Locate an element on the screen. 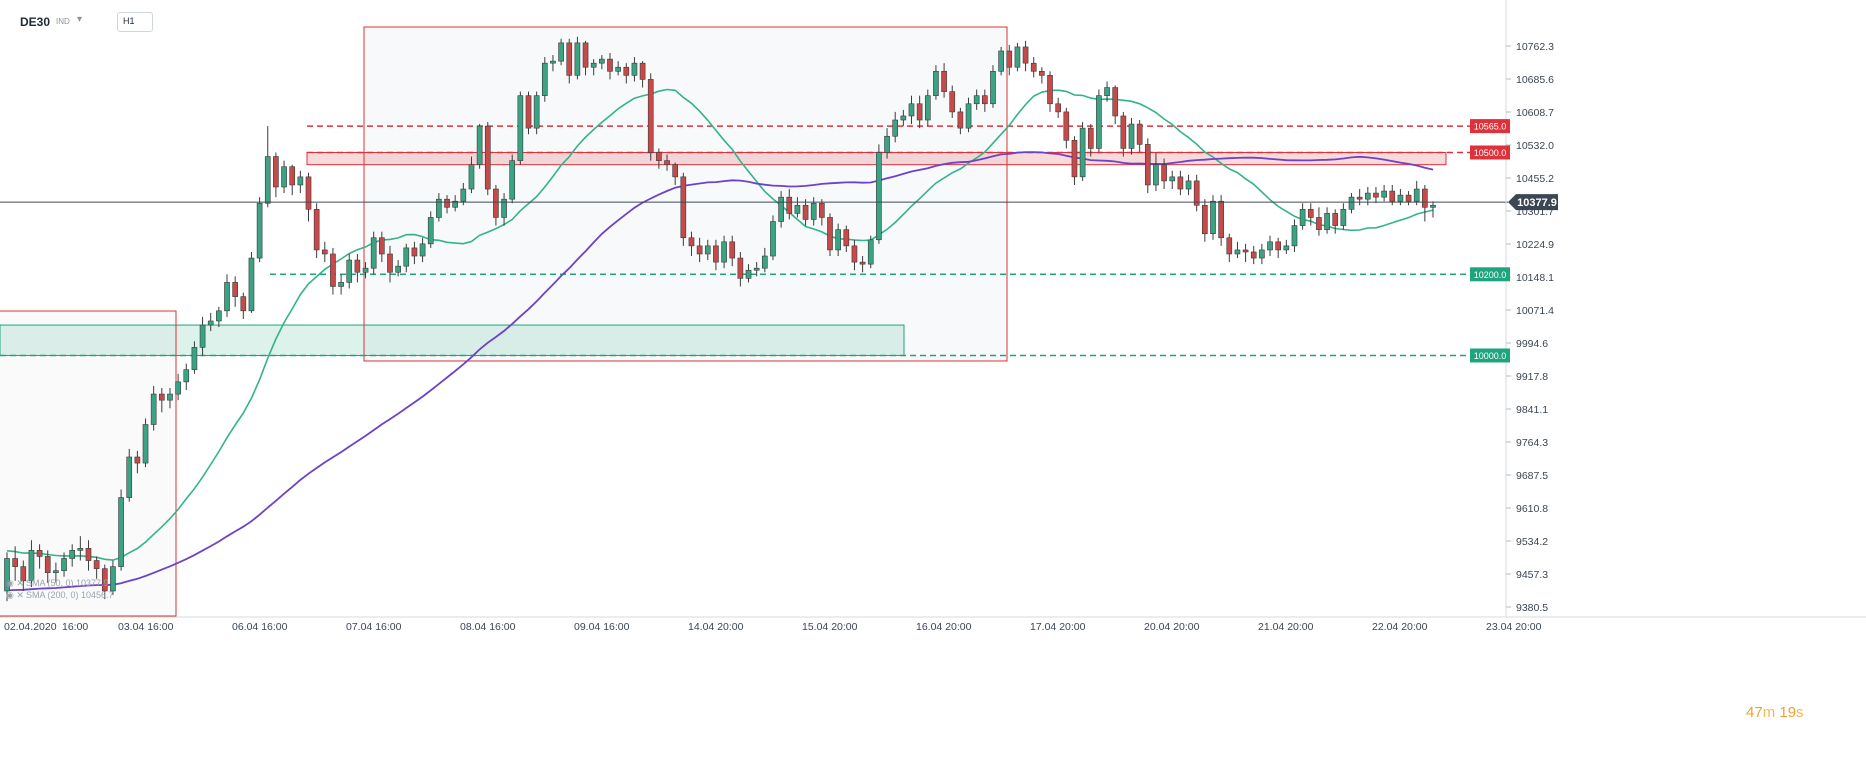 The image size is (1866, 761). x-tick-label: 09.04 16:00 is located at coordinates (602, 627).